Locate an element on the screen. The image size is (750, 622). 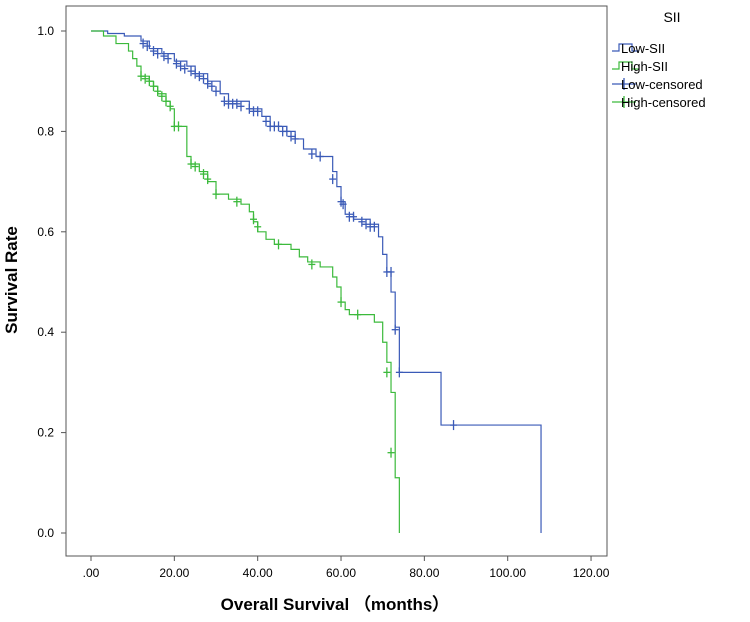
legend-items: Low-SII High-SII Low-censored High-censored is located at coordinates (659, 75).